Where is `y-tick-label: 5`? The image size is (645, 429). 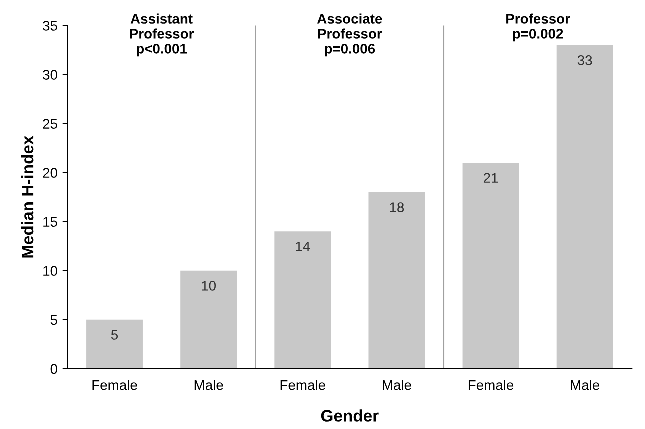 y-tick-label: 5 is located at coordinates (54, 320).